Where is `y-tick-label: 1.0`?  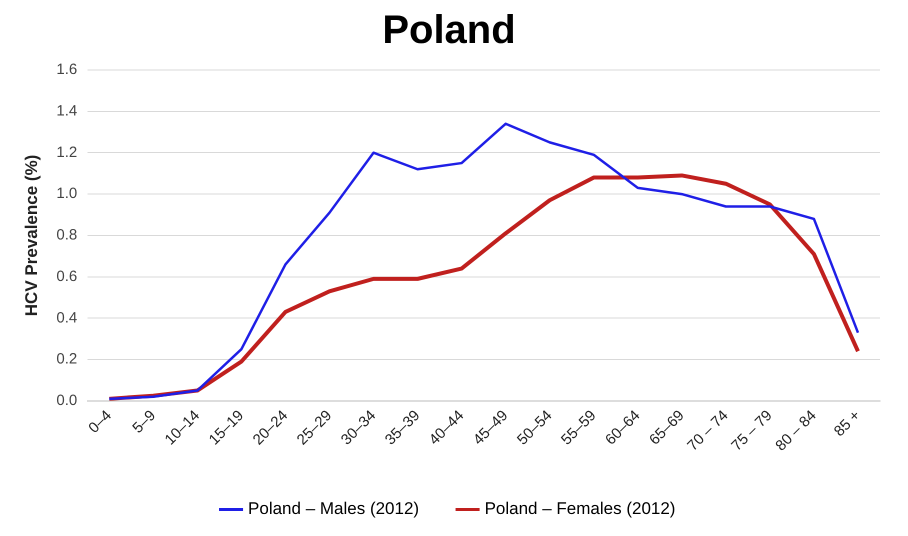
y-tick-label: 1.0 is located at coordinates (67, 193).